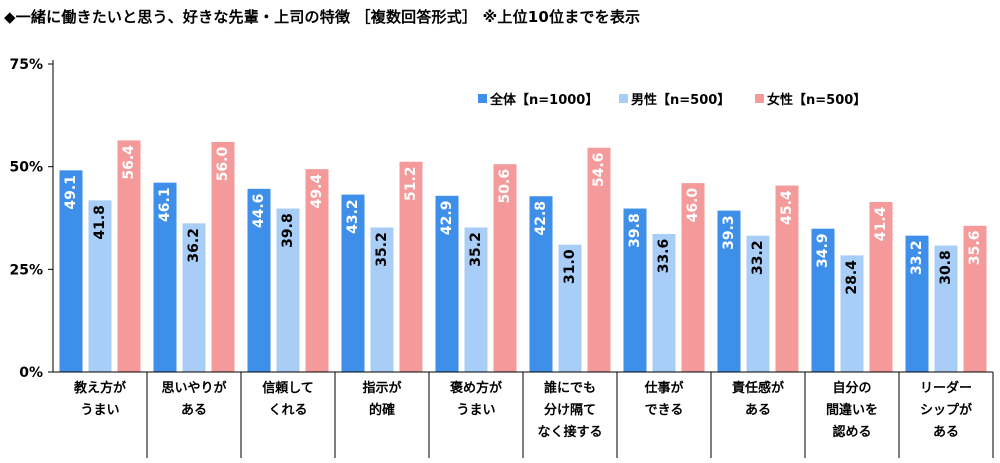 Image resolution: width=1000 pixels, height=463 pixels. Describe the element at coordinates (259, 211) in the screenshot. I see `data-label: 44.6` at that location.